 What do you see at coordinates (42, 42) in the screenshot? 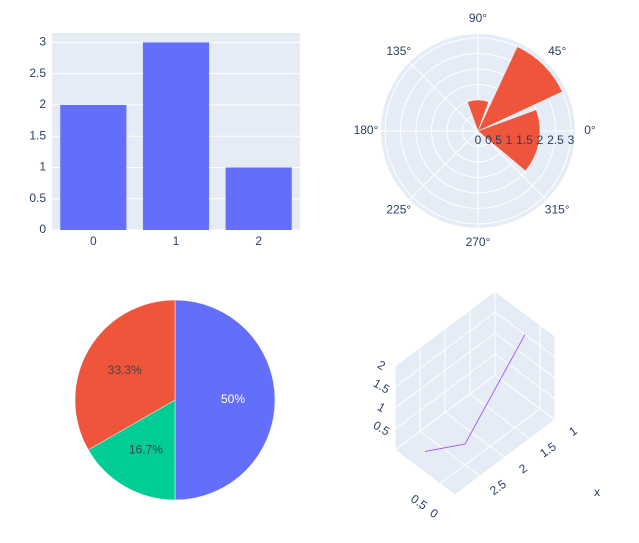
I see `y-tick-label: 3` at bounding box center [42, 42].